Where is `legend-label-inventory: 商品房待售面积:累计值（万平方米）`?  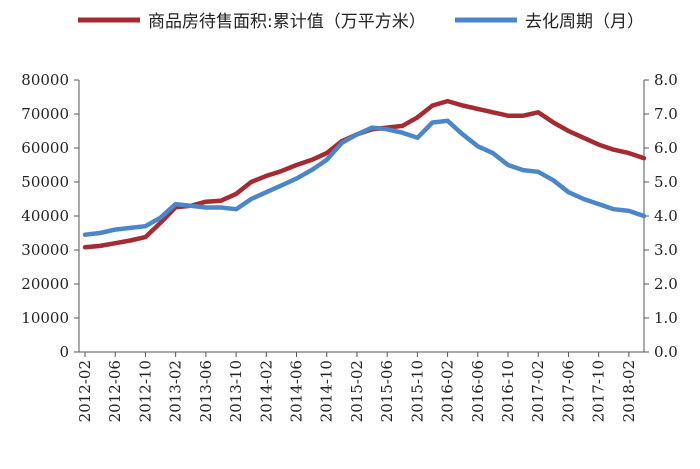
legend-label-inventory: 商品房待售面积:累计值（万平方米） is located at coordinates (287, 22).